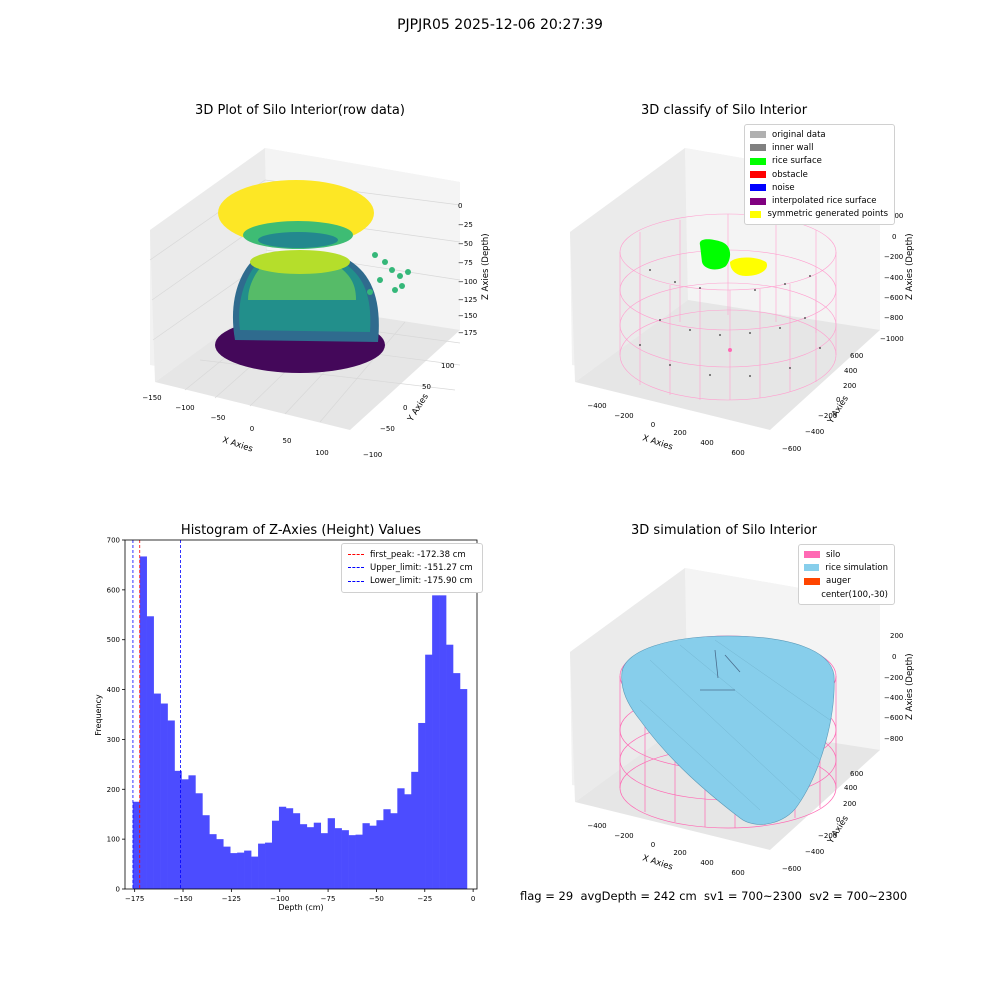 This screenshot has height=1000, width=1000. Describe the element at coordinates (849, 386) in the screenshot. I see `classify-ytick: 200` at that location.